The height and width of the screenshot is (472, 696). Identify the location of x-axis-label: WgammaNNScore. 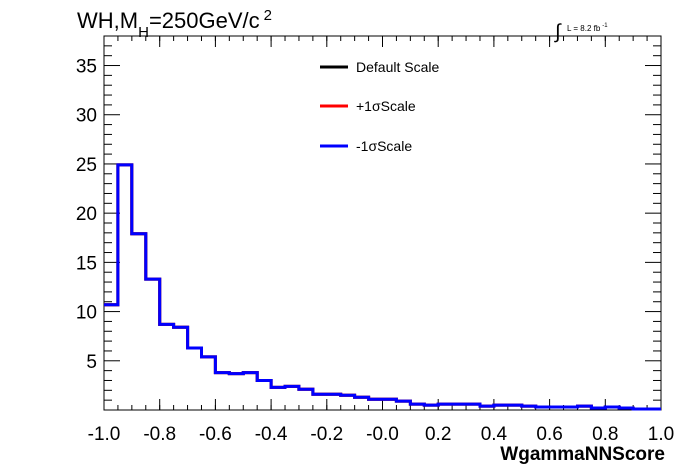
(582, 454).